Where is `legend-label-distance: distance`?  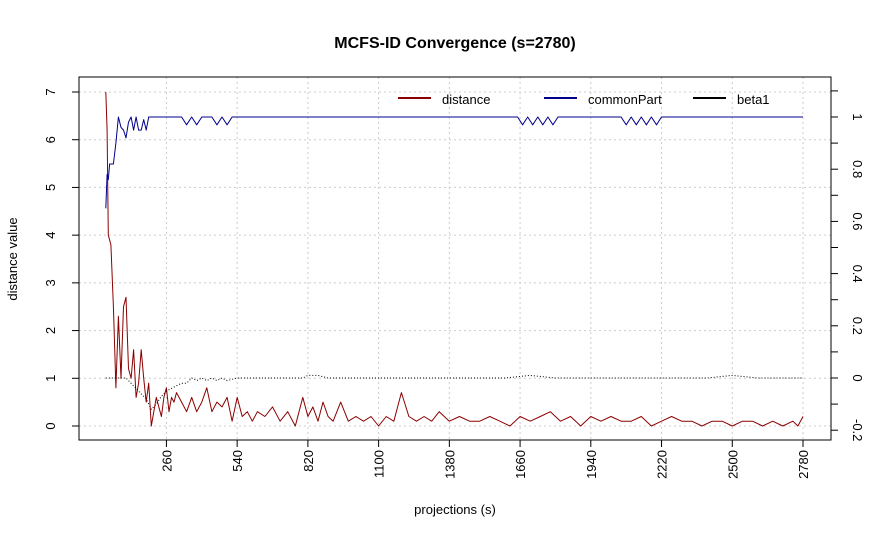 legend-label-distance: distance is located at coordinates (466, 99).